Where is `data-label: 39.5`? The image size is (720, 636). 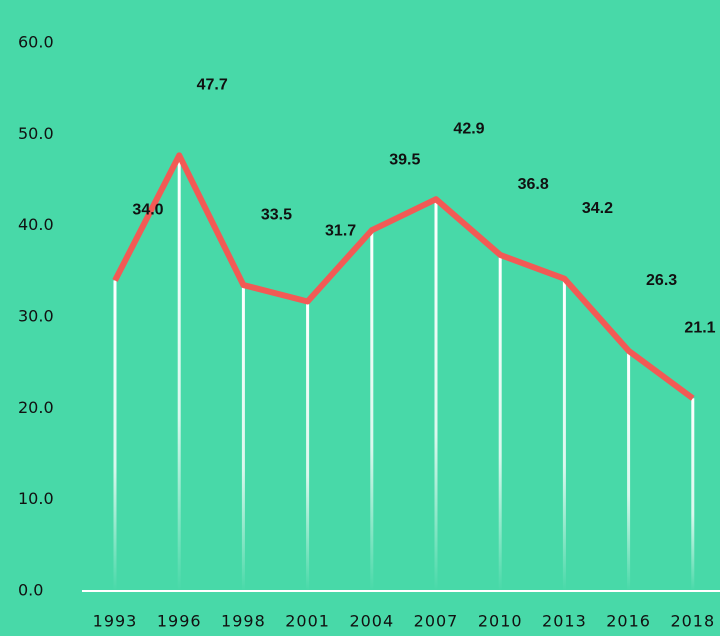
data-label: 39.5 is located at coordinates (404, 159).